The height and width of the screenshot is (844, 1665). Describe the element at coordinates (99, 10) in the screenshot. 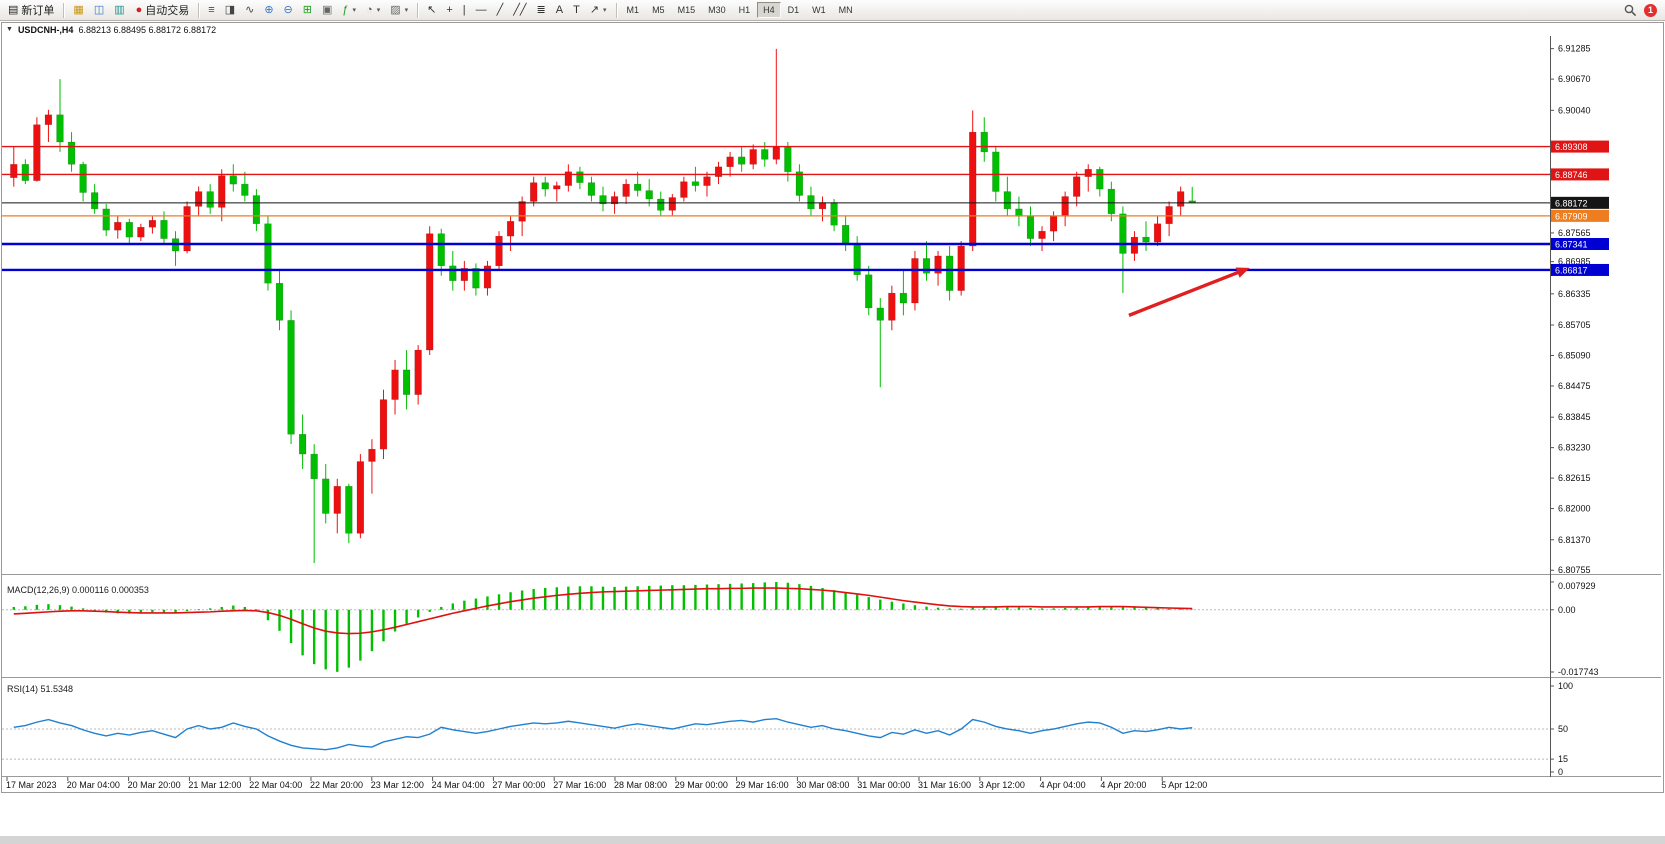

I see `data-window-button: ◫` at that location.